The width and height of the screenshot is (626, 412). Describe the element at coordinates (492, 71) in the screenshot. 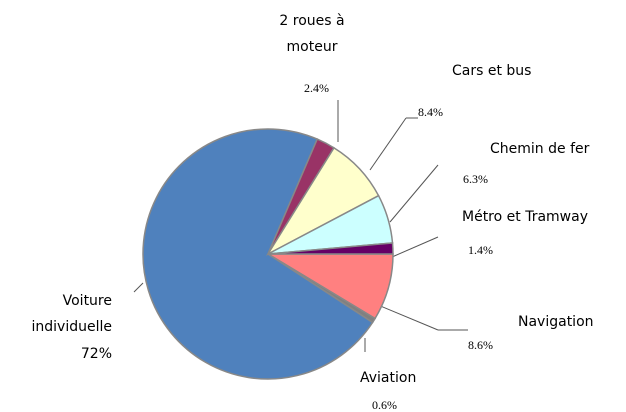

I see `category-label: Cars et bus` at that location.